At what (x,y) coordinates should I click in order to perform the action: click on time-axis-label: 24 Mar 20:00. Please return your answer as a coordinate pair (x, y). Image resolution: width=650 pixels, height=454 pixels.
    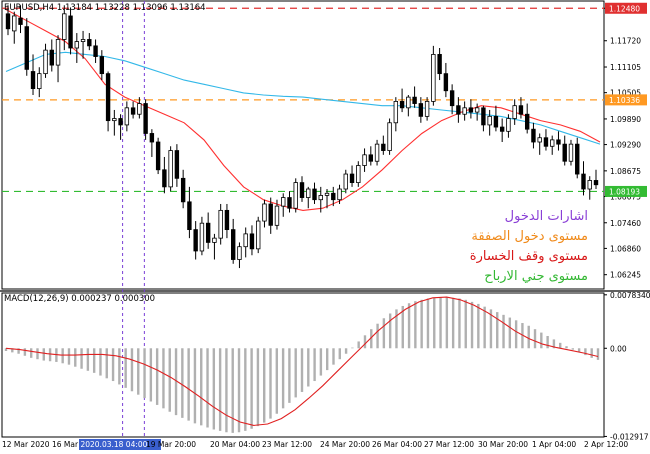
    Looking at the image, I should click on (345, 444).